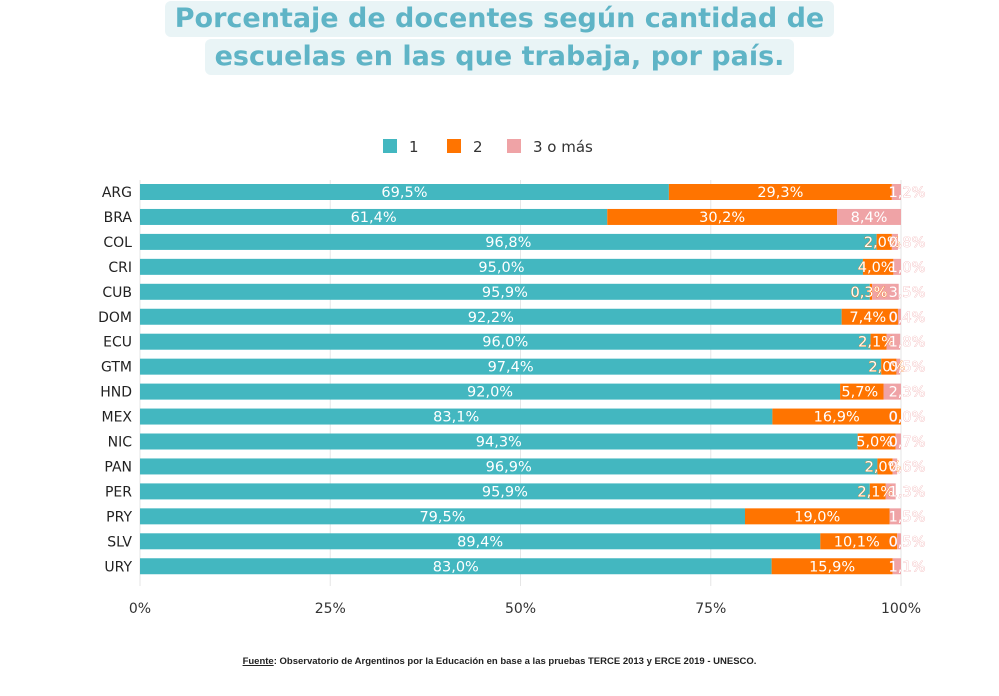  I want to click on data-label: 7,4%, so click(867, 318).